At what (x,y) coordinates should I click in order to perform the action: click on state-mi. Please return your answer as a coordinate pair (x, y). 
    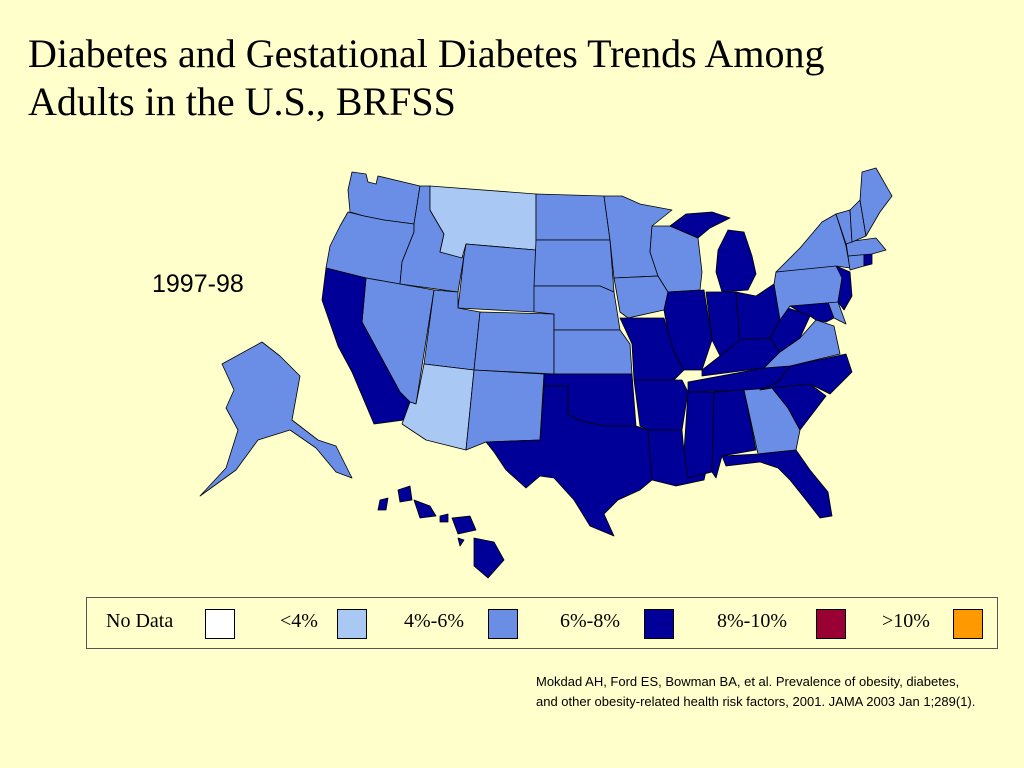
    Looking at the image, I should click on (736, 261).